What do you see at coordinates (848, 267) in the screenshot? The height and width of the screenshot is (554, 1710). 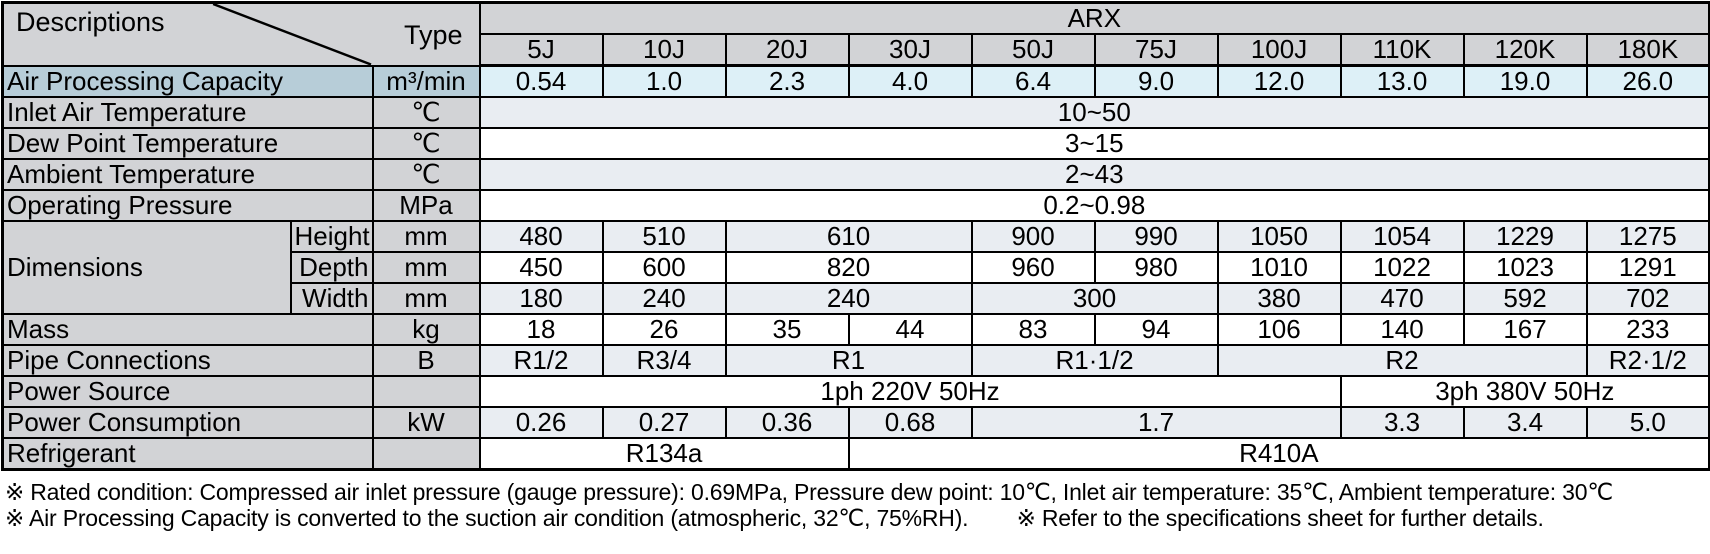 I see `value-cell: 820` at bounding box center [848, 267].